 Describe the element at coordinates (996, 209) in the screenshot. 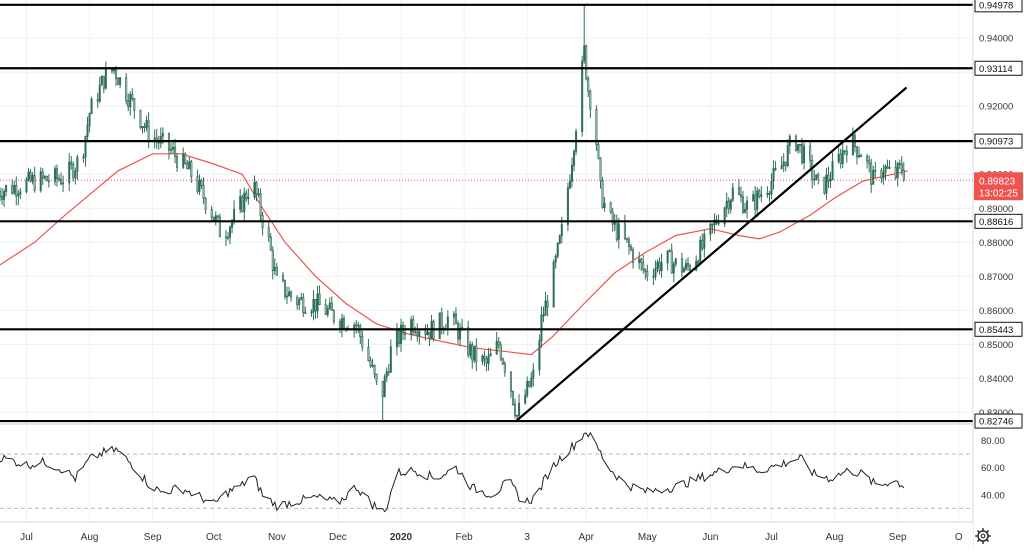

I see `price-tick-label: 0.89000` at that location.